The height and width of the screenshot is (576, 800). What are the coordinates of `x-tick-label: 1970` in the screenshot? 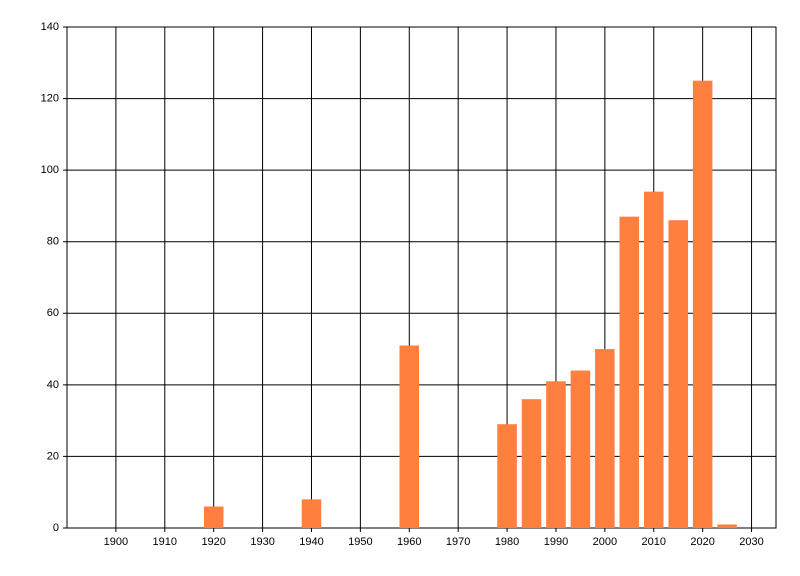 It's located at (458, 542).